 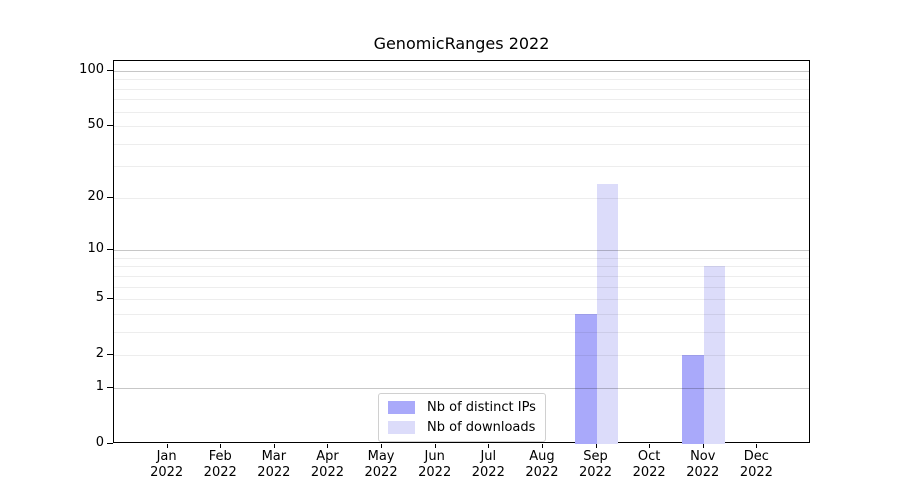 I want to click on legend-item-distinct-ips: Nb of distinct IPs, so click(x=462, y=407).